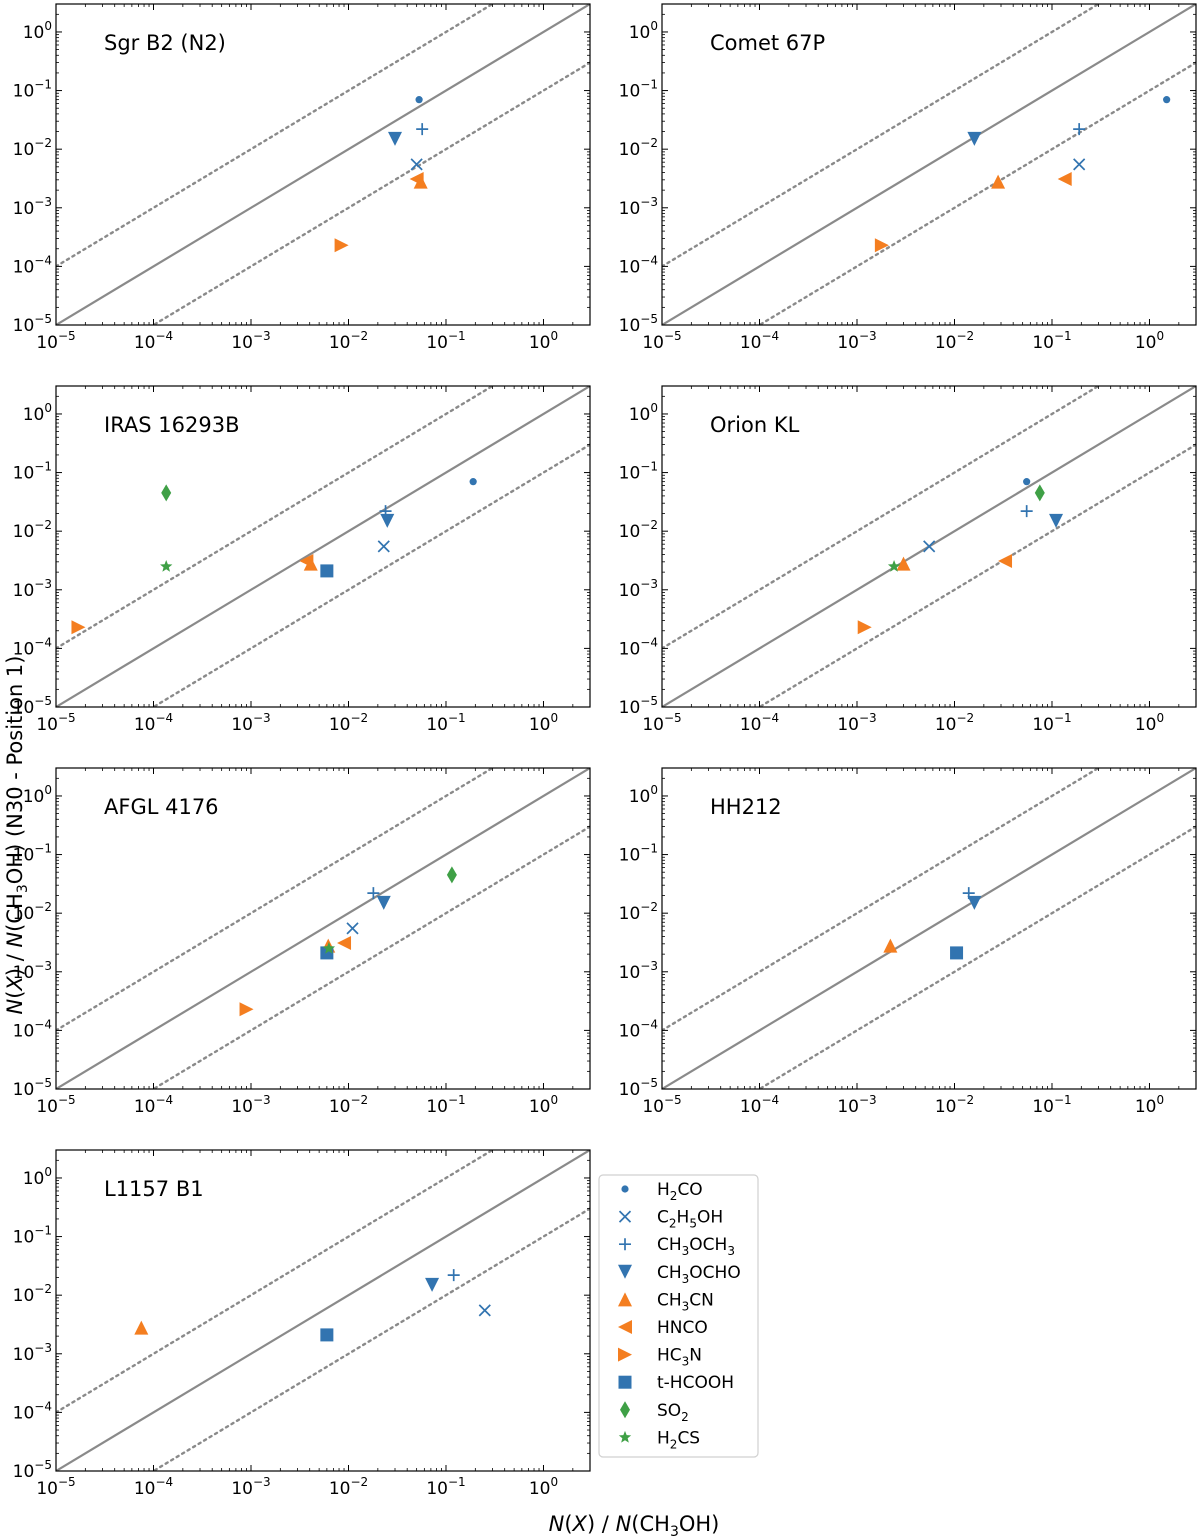 The width and height of the screenshot is (1200, 1538). Describe the element at coordinates (649, 849) in the screenshot. I see `y-tick-label-exp: −1` at that location.